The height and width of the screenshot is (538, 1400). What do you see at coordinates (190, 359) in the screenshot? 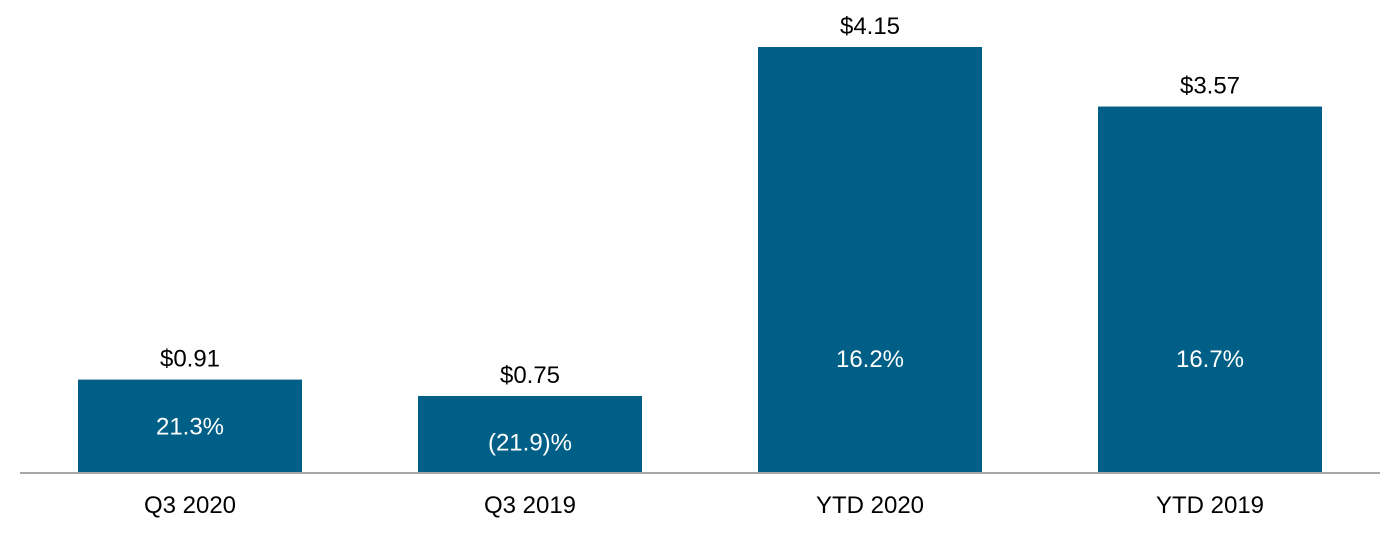
I see `bar-value-label-0: $0.91` at bounding box center [190, 359].